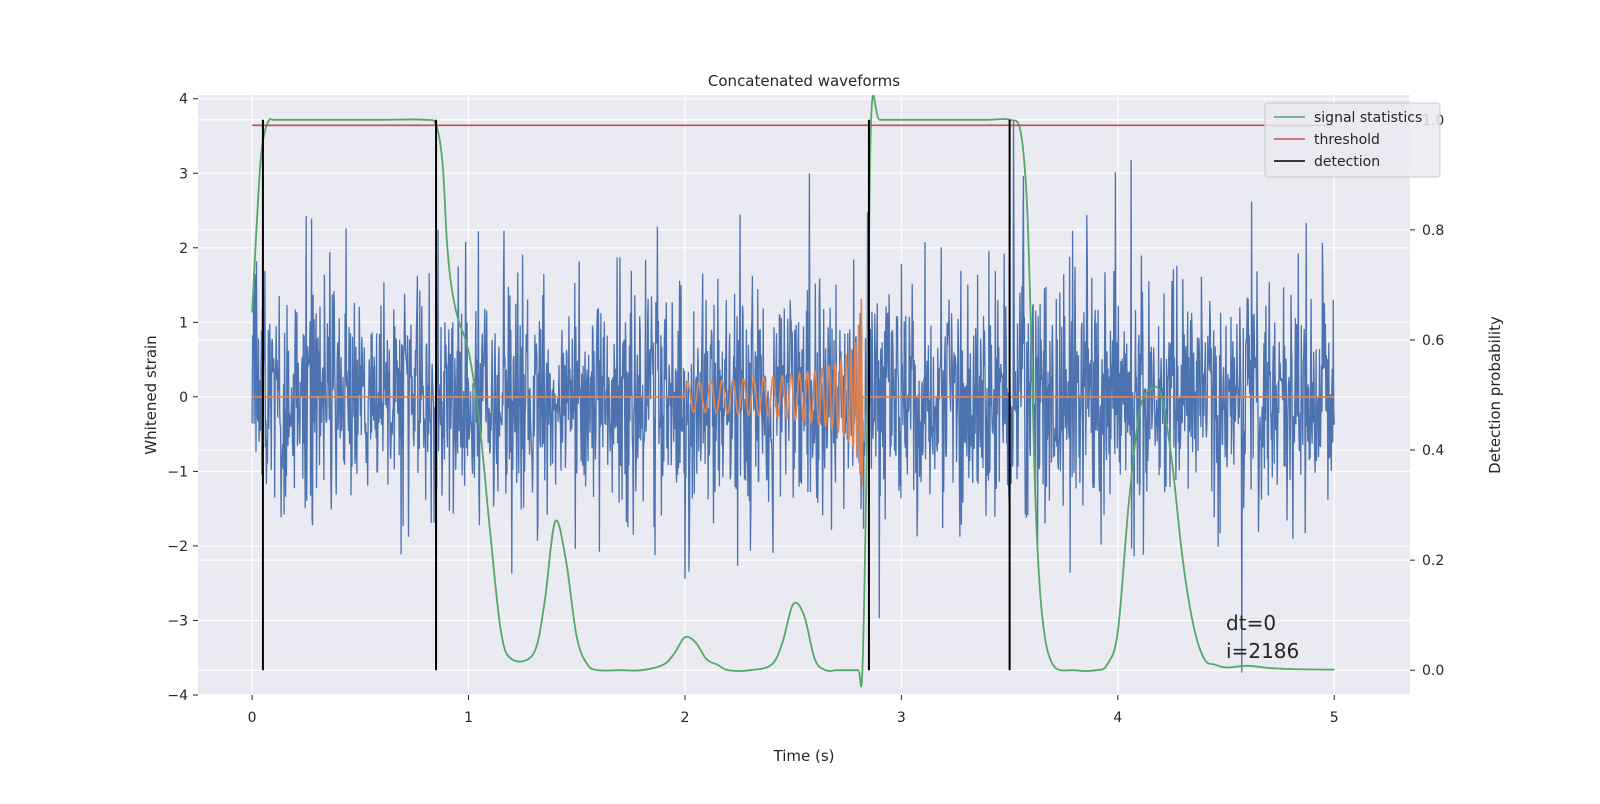  I want to click on y-tick-label: 2, so click(183, 249).